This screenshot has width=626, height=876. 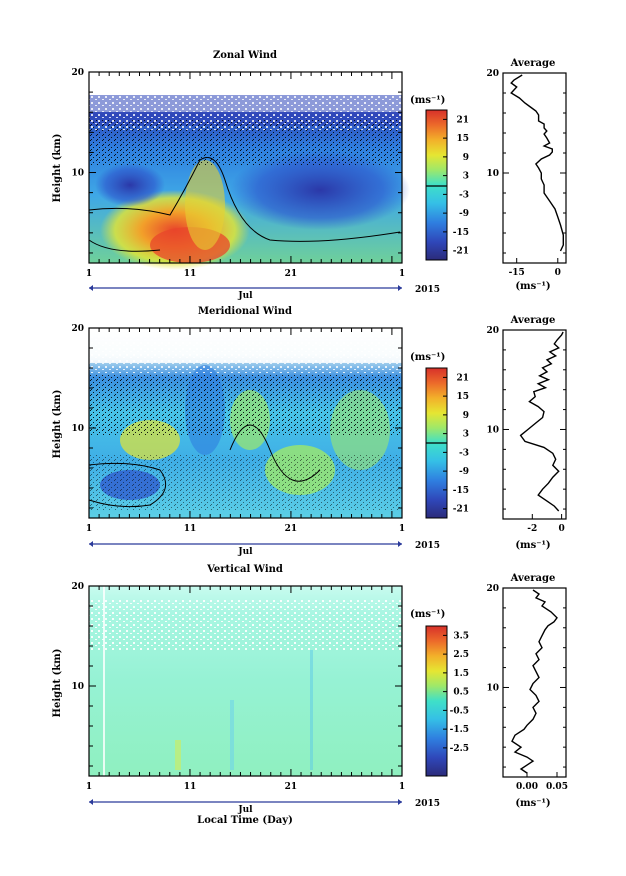 I want to click on zonal-average-line, so click(x=537, y=163).